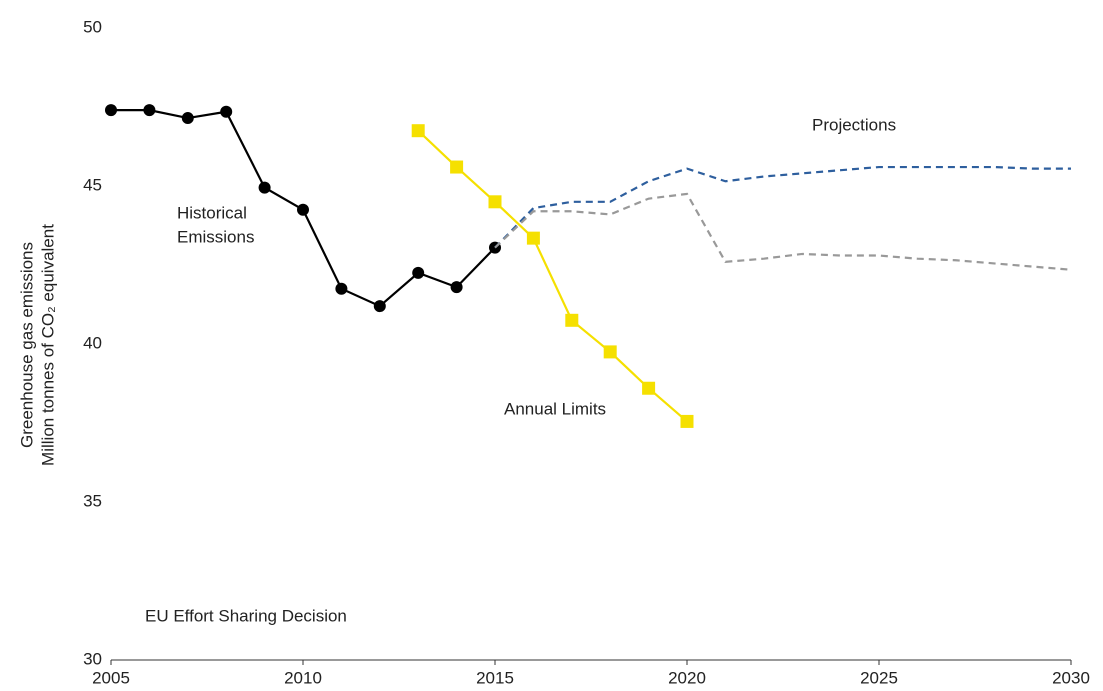 Image resolution: width=1103 pixels, height=691 pixels. What do you see at coordinates (92, 184) in the screenshot?
I see `y-tick-label: 45` at bounding box center [92, 184].